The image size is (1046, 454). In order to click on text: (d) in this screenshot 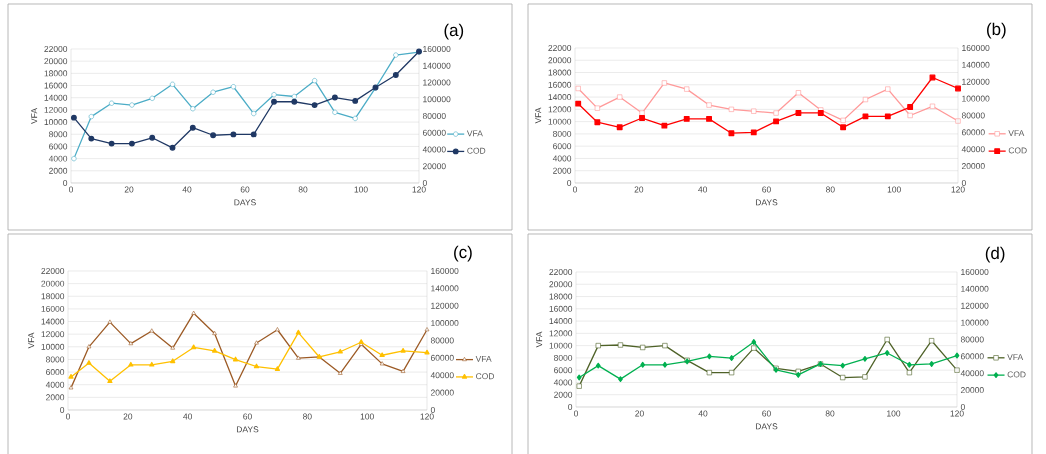, I will do `click(995, 254)`.